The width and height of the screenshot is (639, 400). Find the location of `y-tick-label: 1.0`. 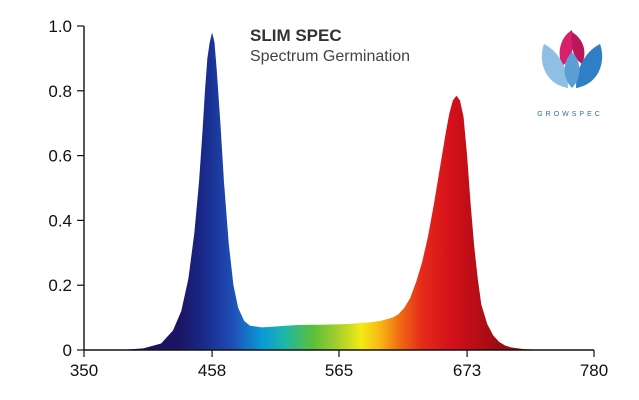

y-tick-label: 1.0 is located at coordinates (60, 26).